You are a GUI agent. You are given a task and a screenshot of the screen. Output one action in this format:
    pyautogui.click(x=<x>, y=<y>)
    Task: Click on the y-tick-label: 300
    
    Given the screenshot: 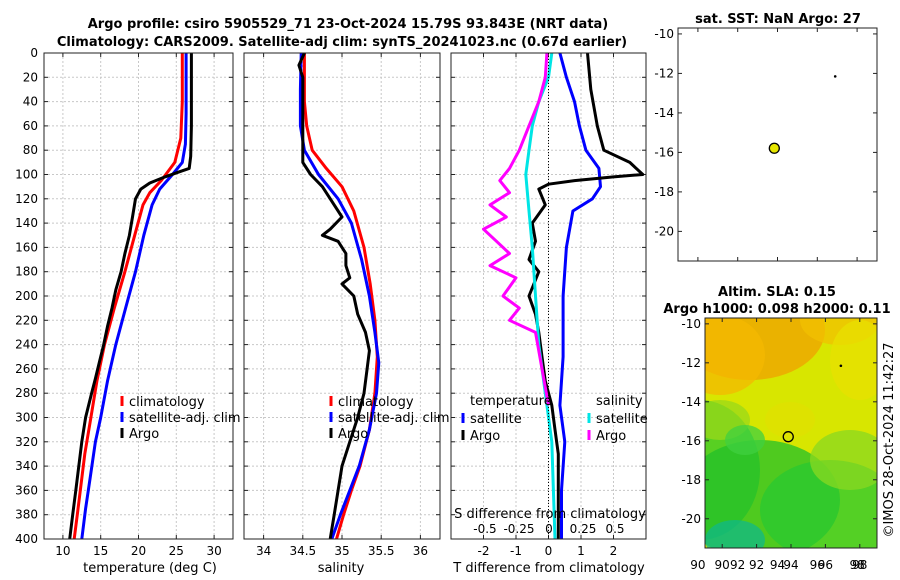 What is the action you would take?
    pyautogui.click(x=26, y=418)
    